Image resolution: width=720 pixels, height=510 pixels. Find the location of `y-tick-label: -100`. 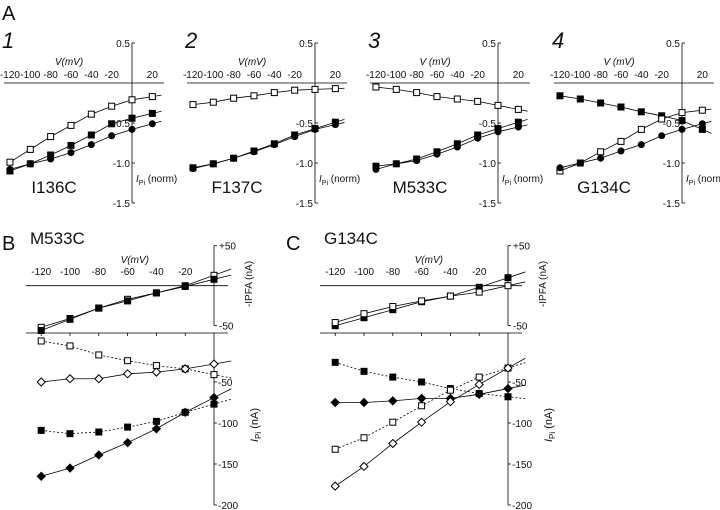

y-tick-label: -100 is located at coordinates (228, 424).